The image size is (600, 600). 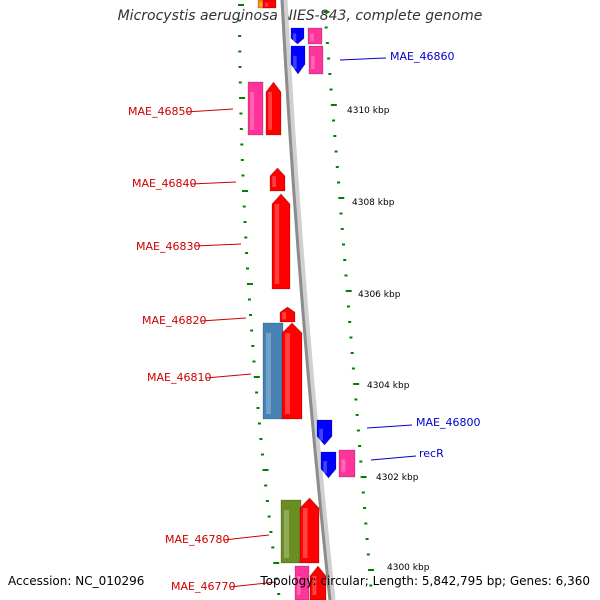 I want to click on gene-orange-top-shine, so click(x=261, y=4).